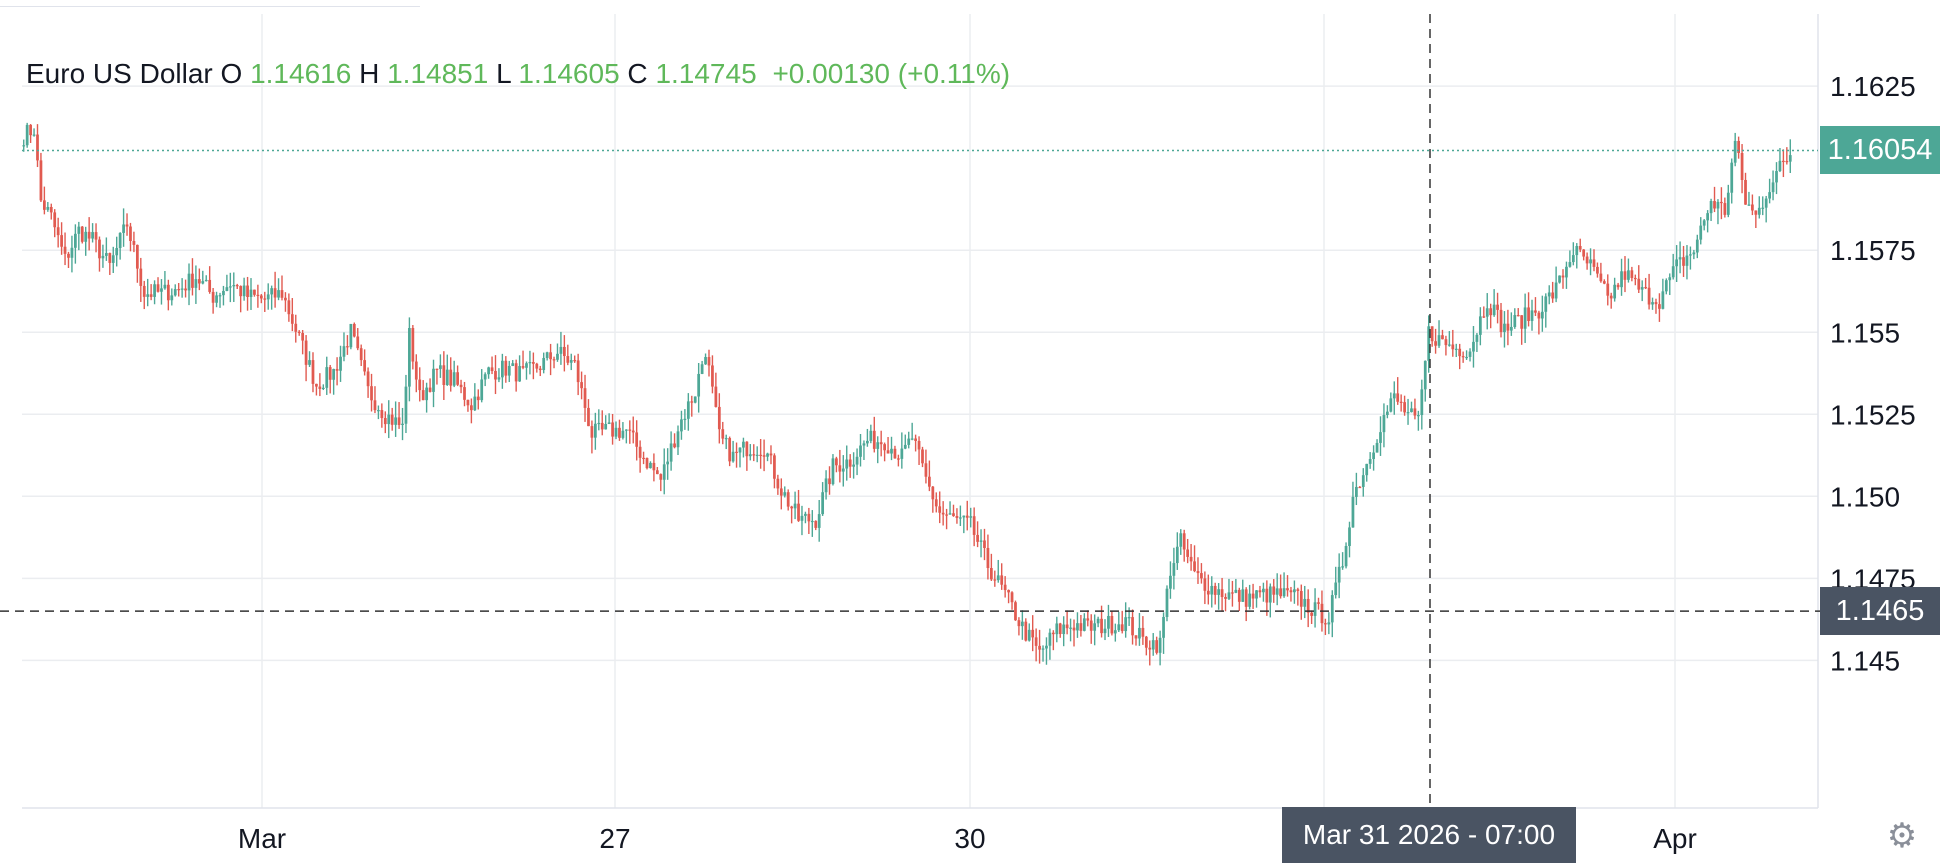  I want to click on gear-icon: ⚙, so click(1902, 836).